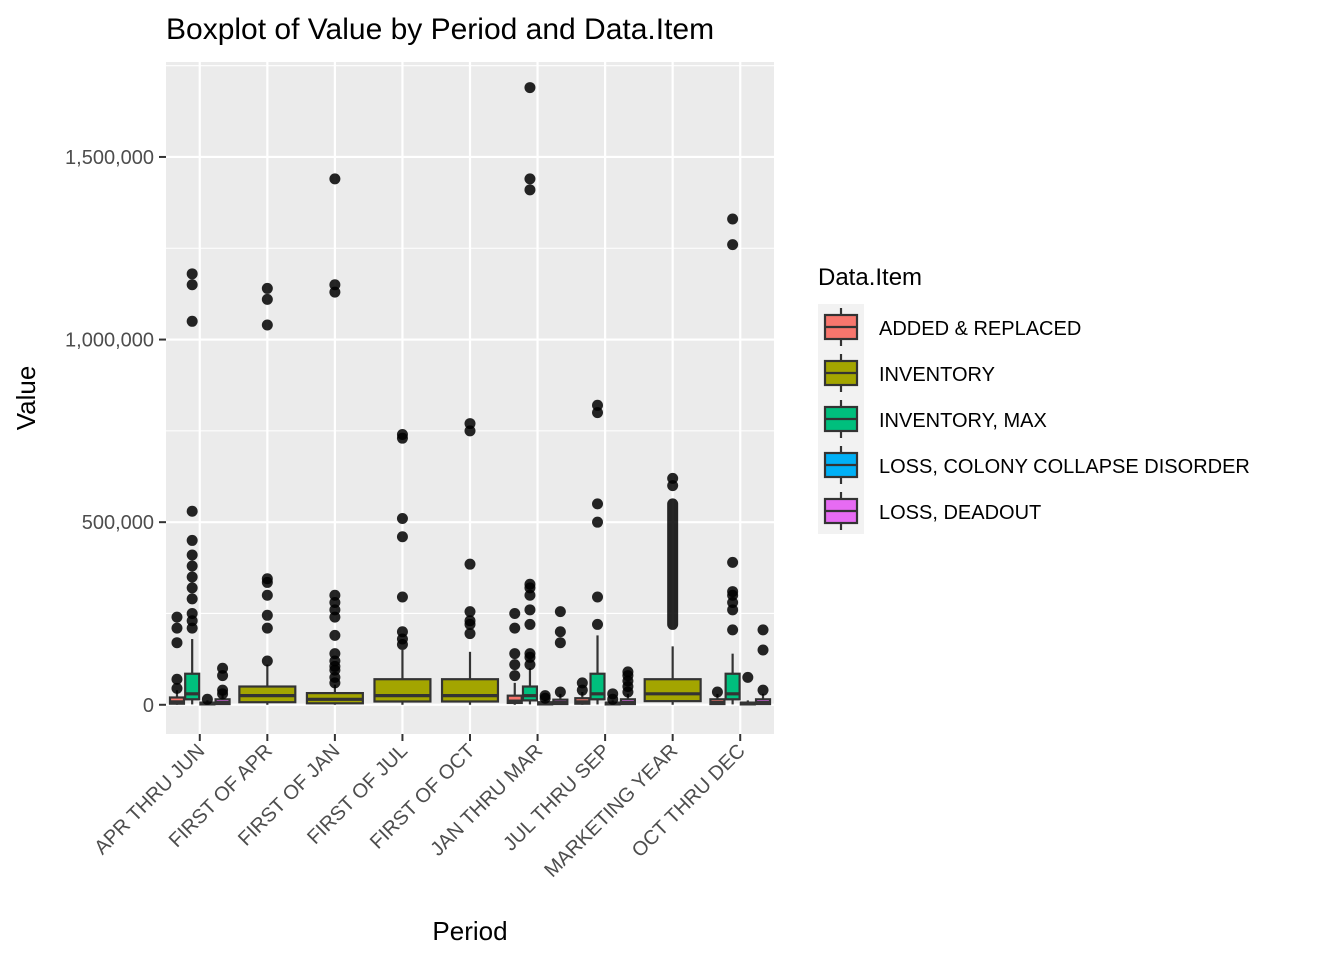  I want to click on y-axis: 0 500,000 1,000,000 1,500,000, so click(115, 432).